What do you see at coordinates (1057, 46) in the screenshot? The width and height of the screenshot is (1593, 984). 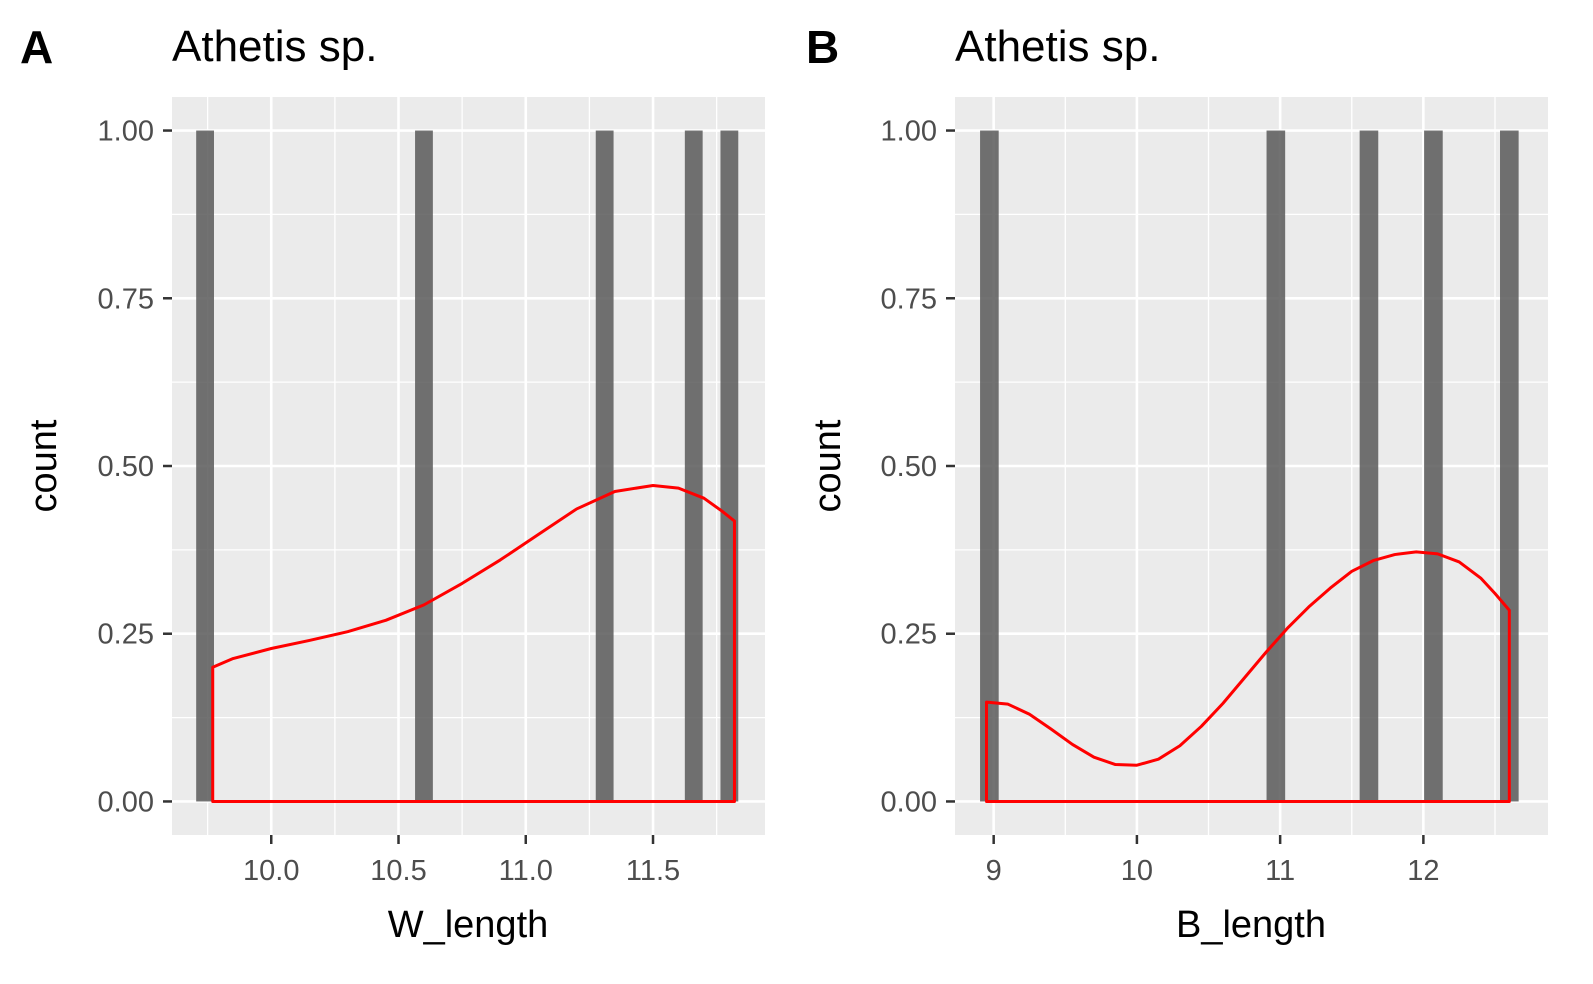 I see `panel-b-title: Athetis sp.` at bounding box center [1057, 46].